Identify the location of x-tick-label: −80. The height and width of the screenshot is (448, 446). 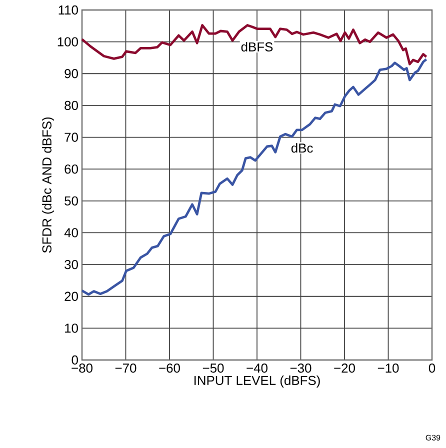
(82, 368).